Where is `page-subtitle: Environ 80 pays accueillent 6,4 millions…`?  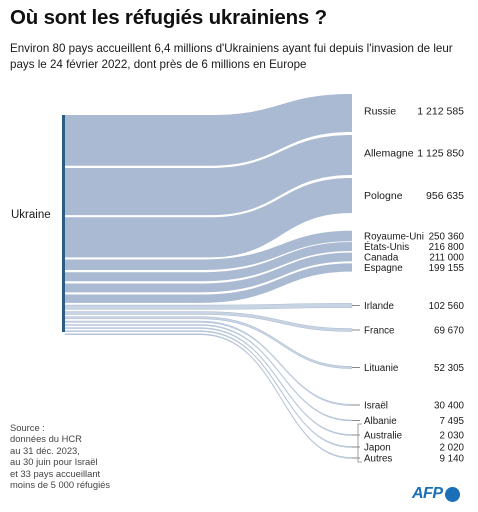 page-subtitle: Environ 80 pays accueillent 6,4 millions… is located at coordinates (231, 56).